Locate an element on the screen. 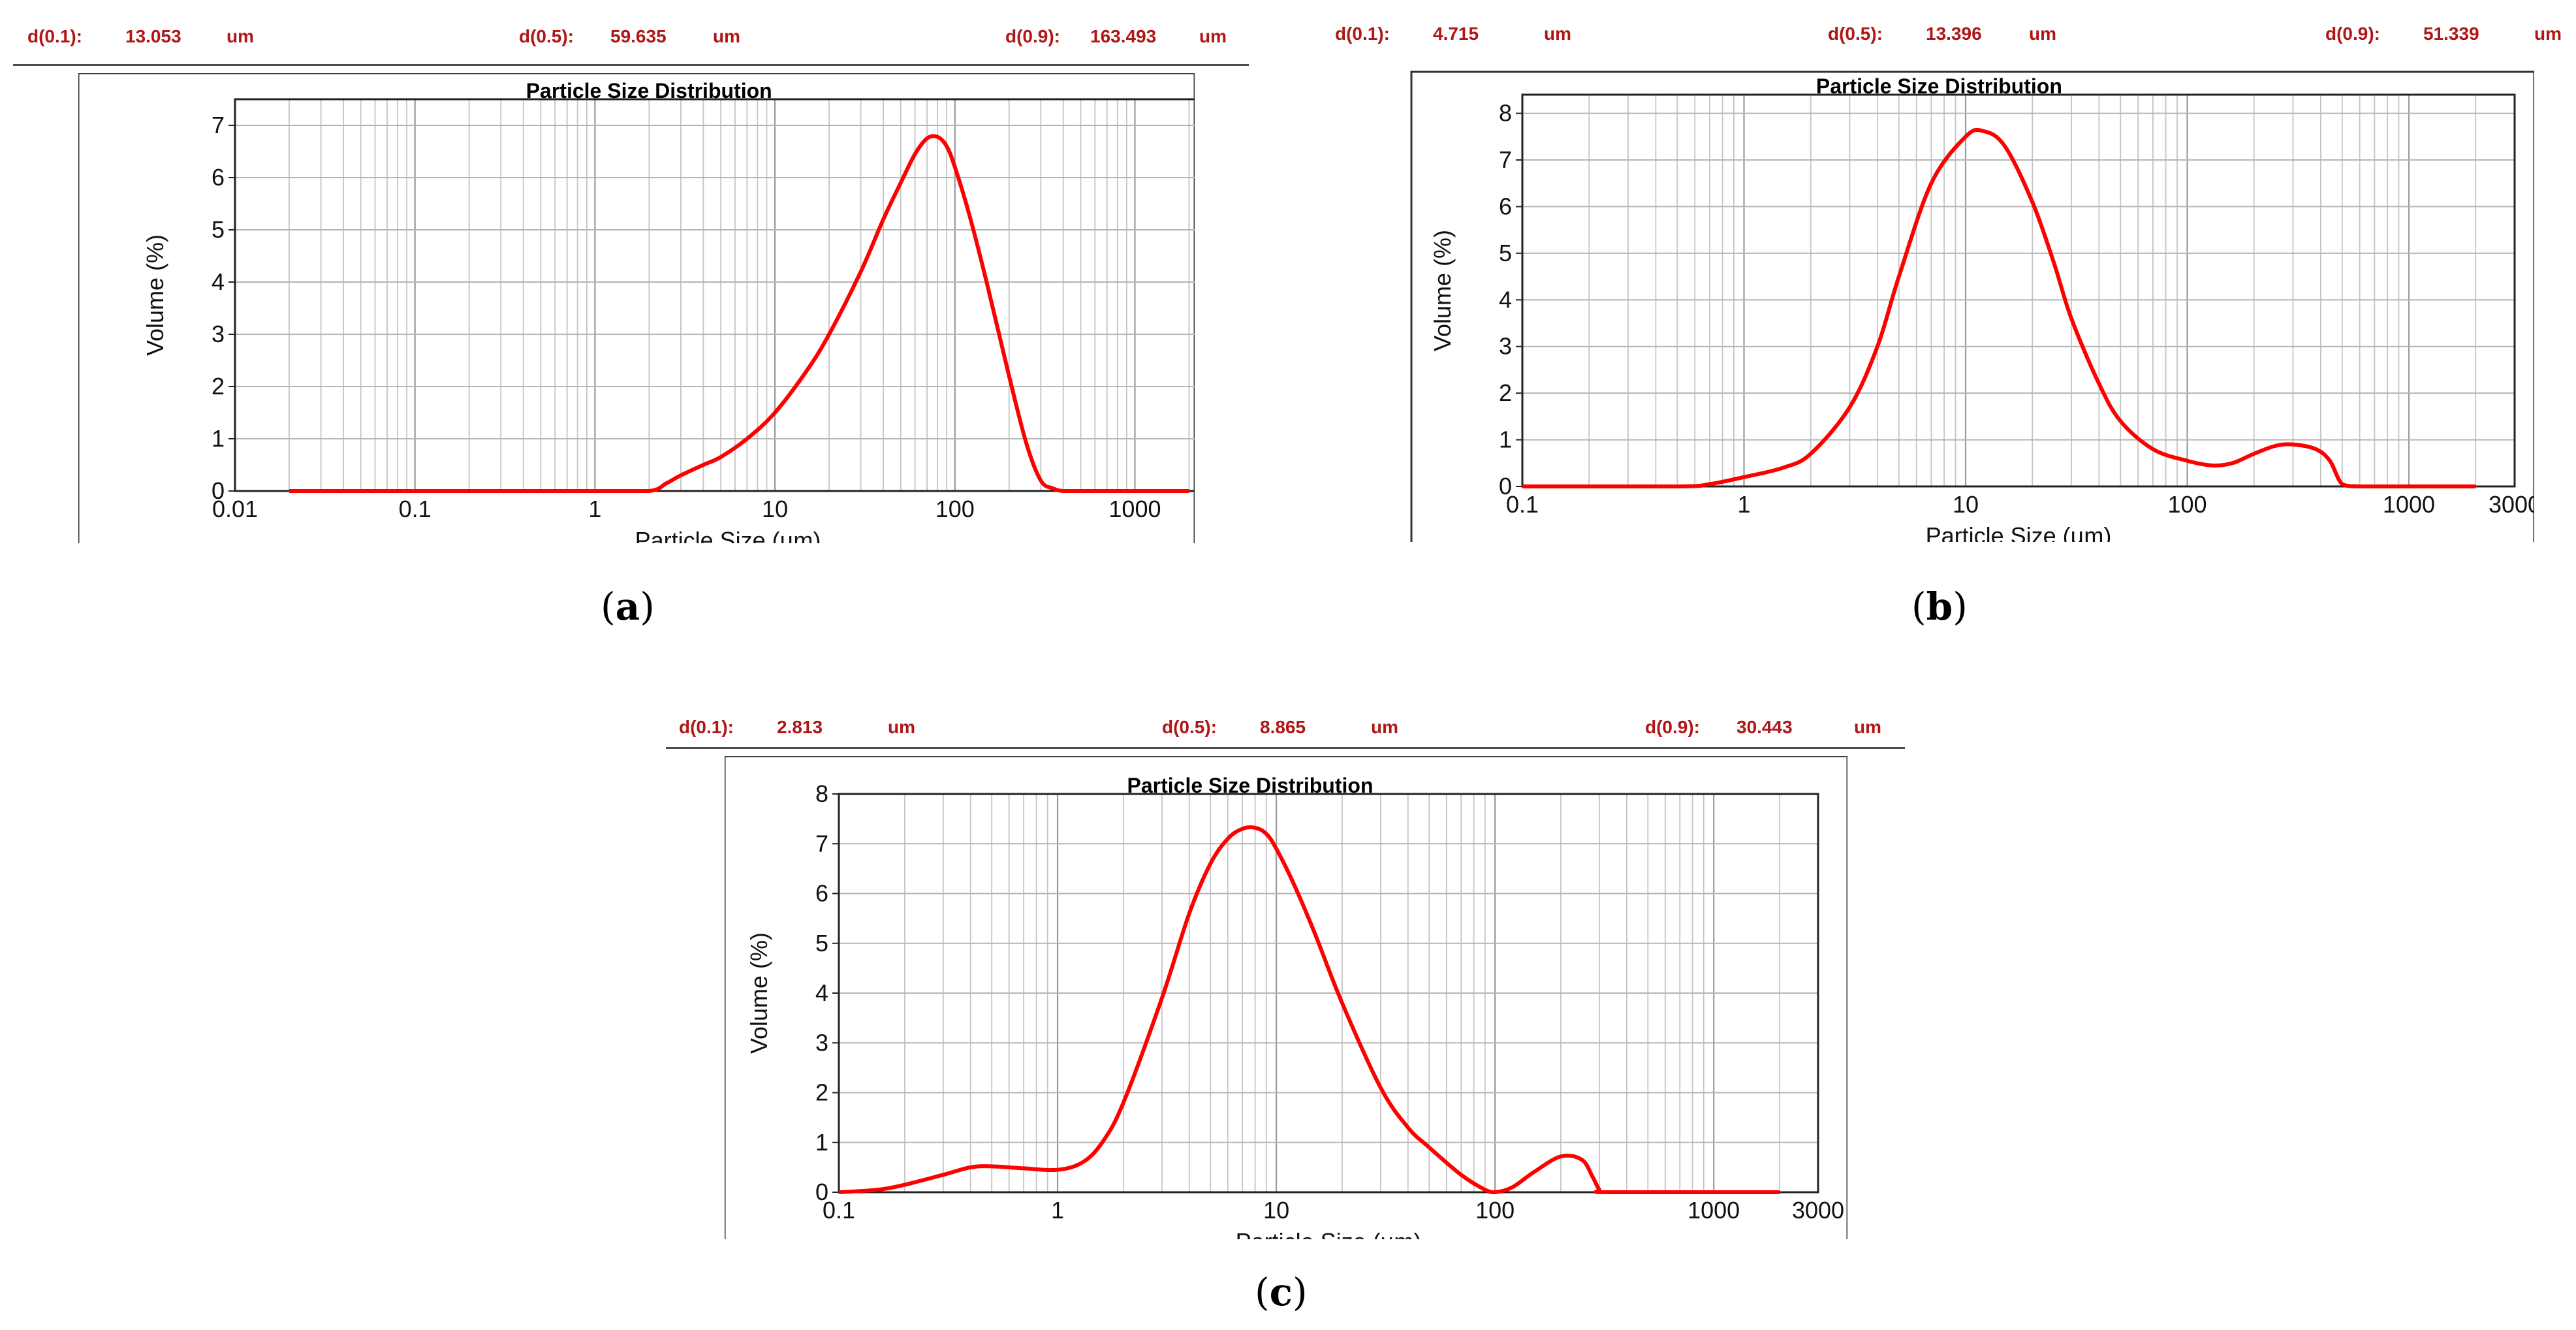  d90-value: 30.443 is located at coordinates (1764, 727).